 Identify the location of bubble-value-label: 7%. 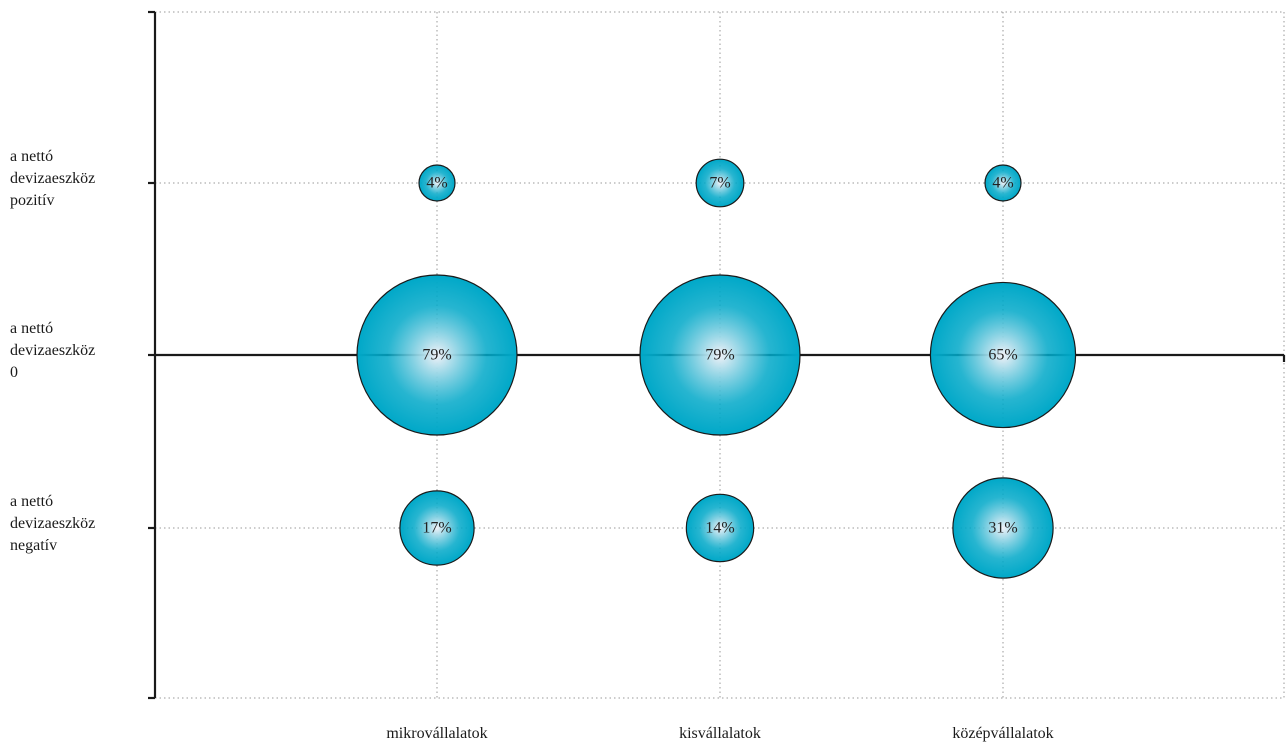
(719, 183).